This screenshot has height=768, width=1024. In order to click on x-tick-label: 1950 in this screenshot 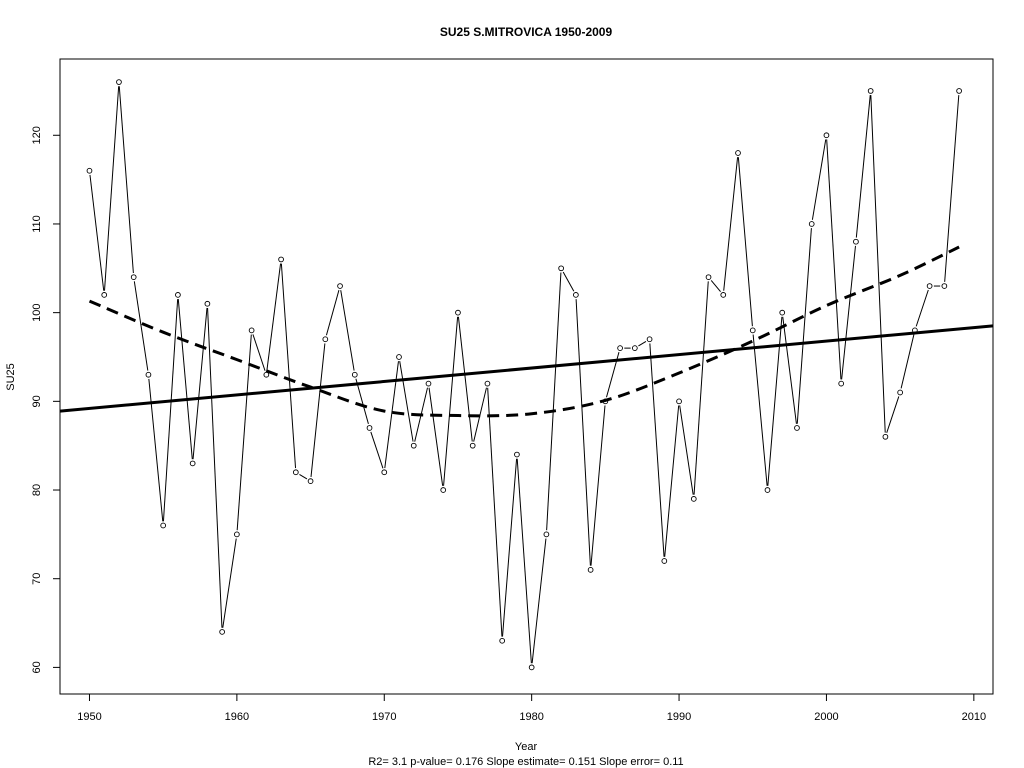, I will do `click(89, 717)`.